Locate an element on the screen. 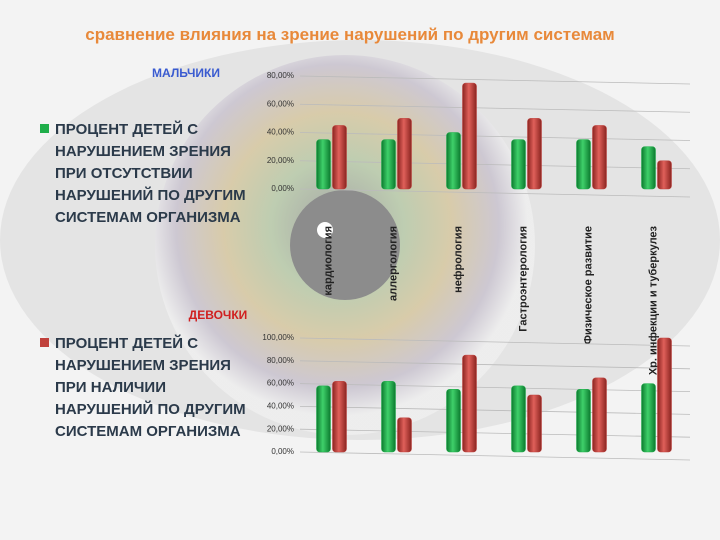  y-tick-label: 100,00% is located at coordinates (278, 337).